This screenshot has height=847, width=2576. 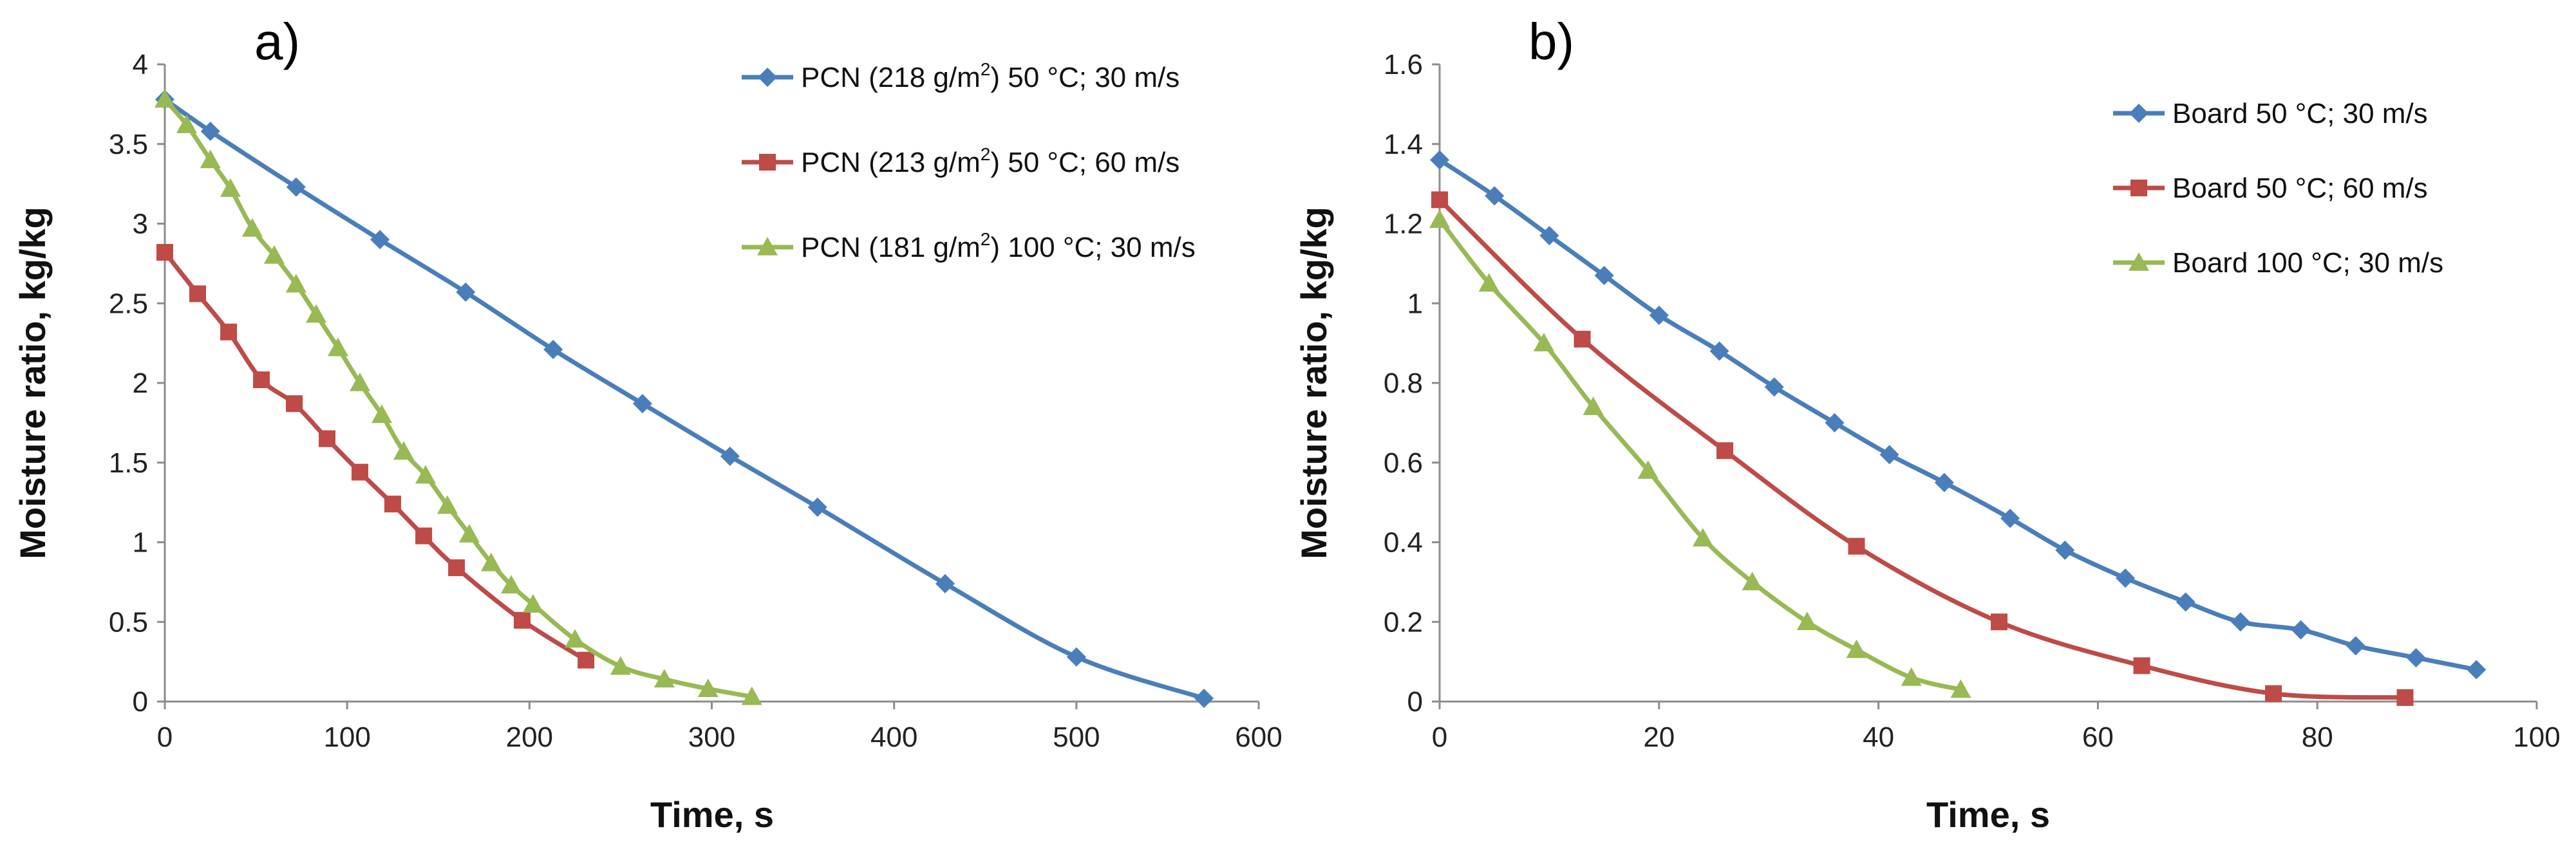 I want to click on y-tick-label: 0.6, so click(x=1403, y=463).